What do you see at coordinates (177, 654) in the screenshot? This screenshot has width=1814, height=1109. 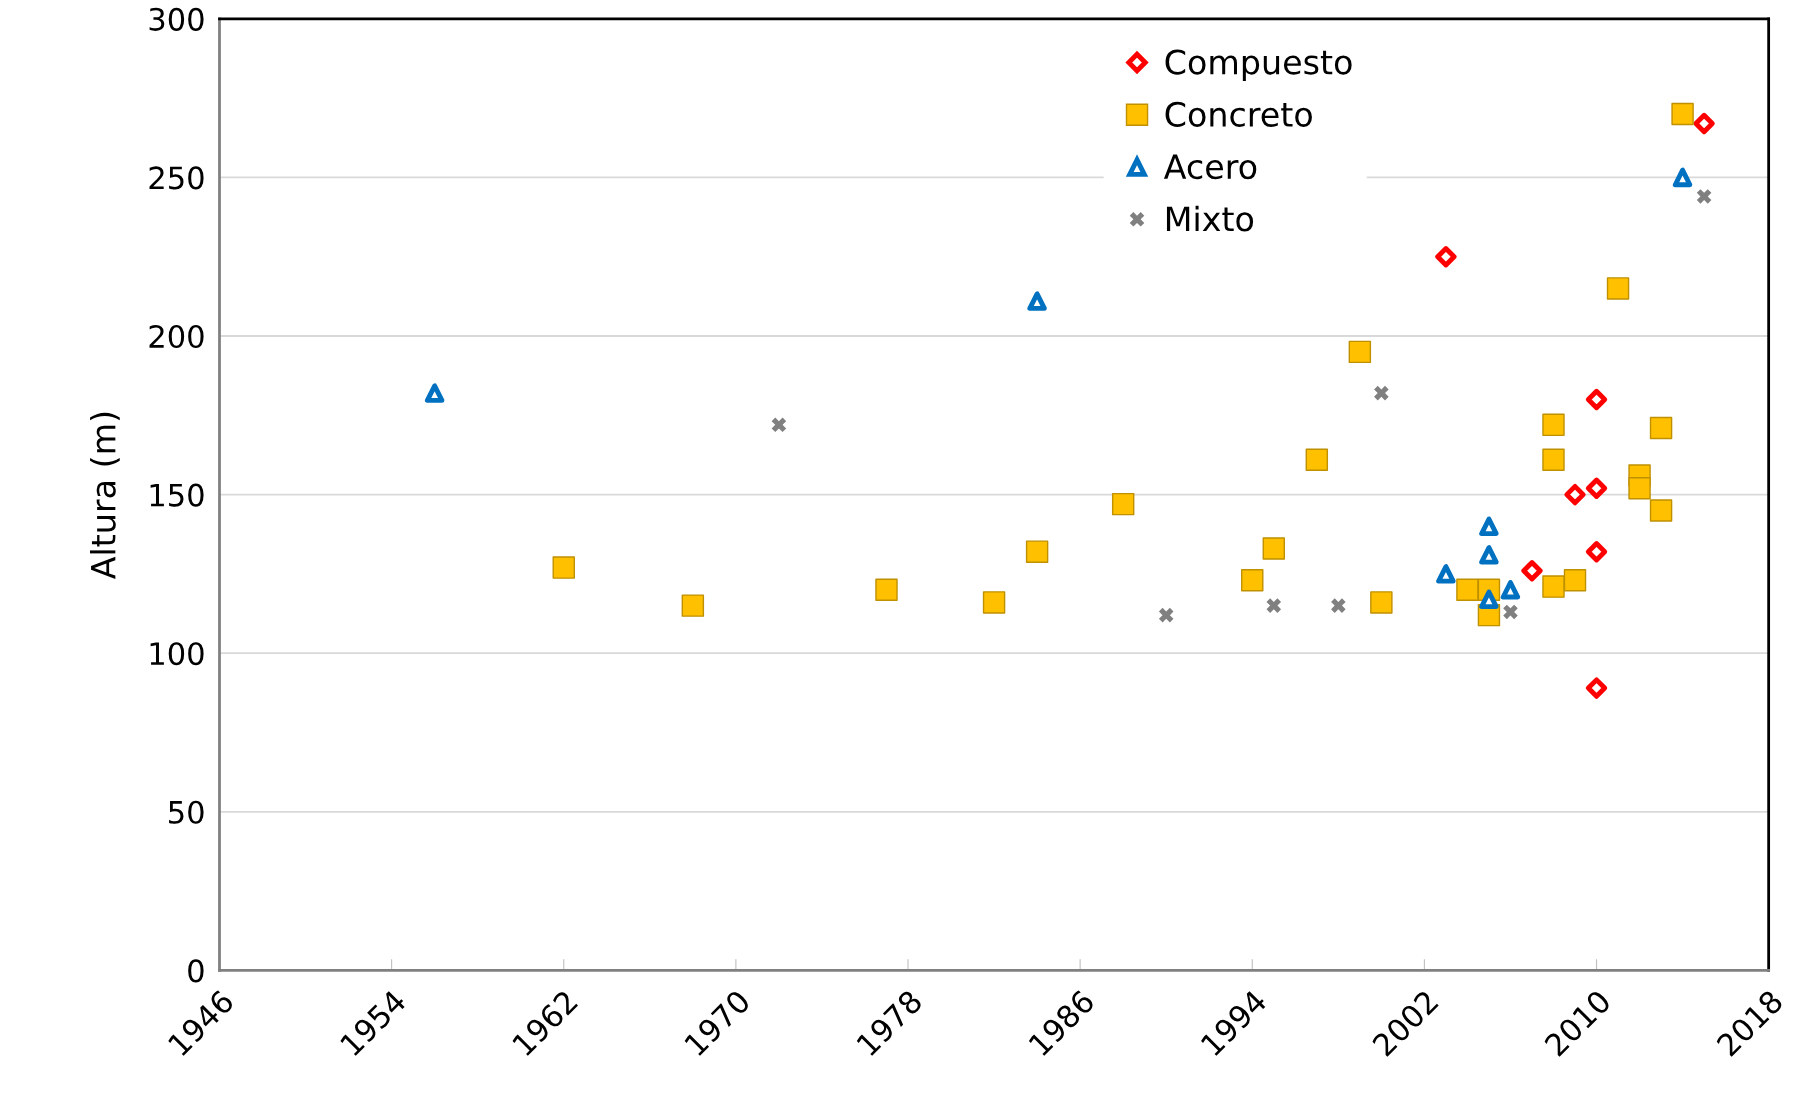 I see `y-tick-label: 100` at bounding box center [177, 654].